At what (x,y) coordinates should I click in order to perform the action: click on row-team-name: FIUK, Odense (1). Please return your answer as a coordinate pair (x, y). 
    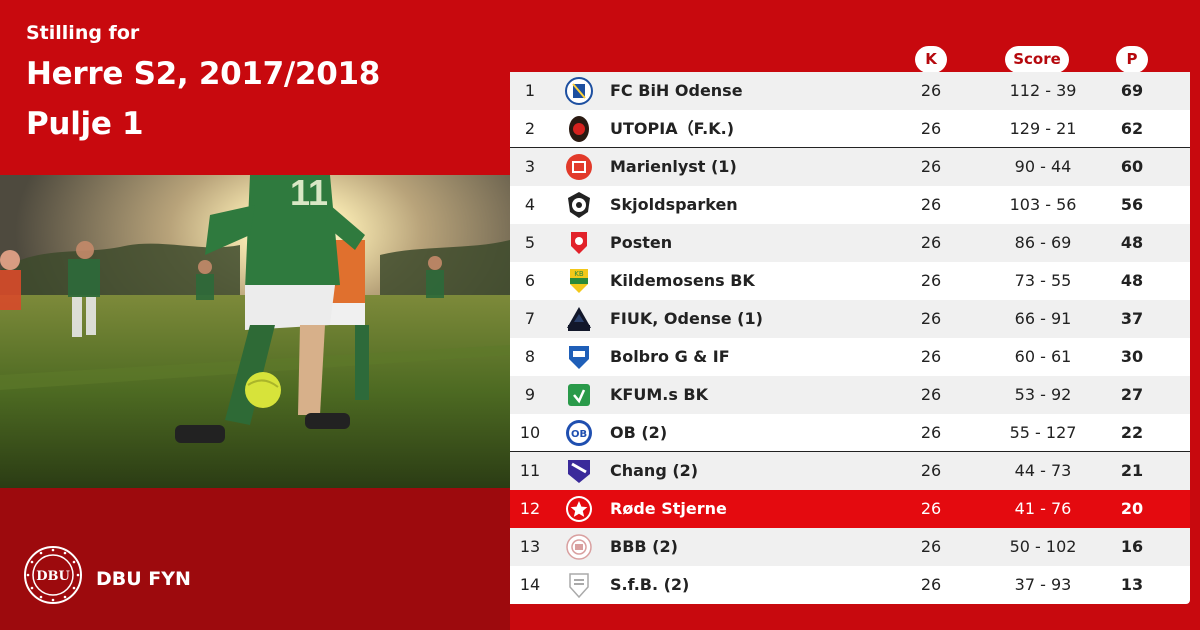
    Looking at the image, I should click on (686, 318).